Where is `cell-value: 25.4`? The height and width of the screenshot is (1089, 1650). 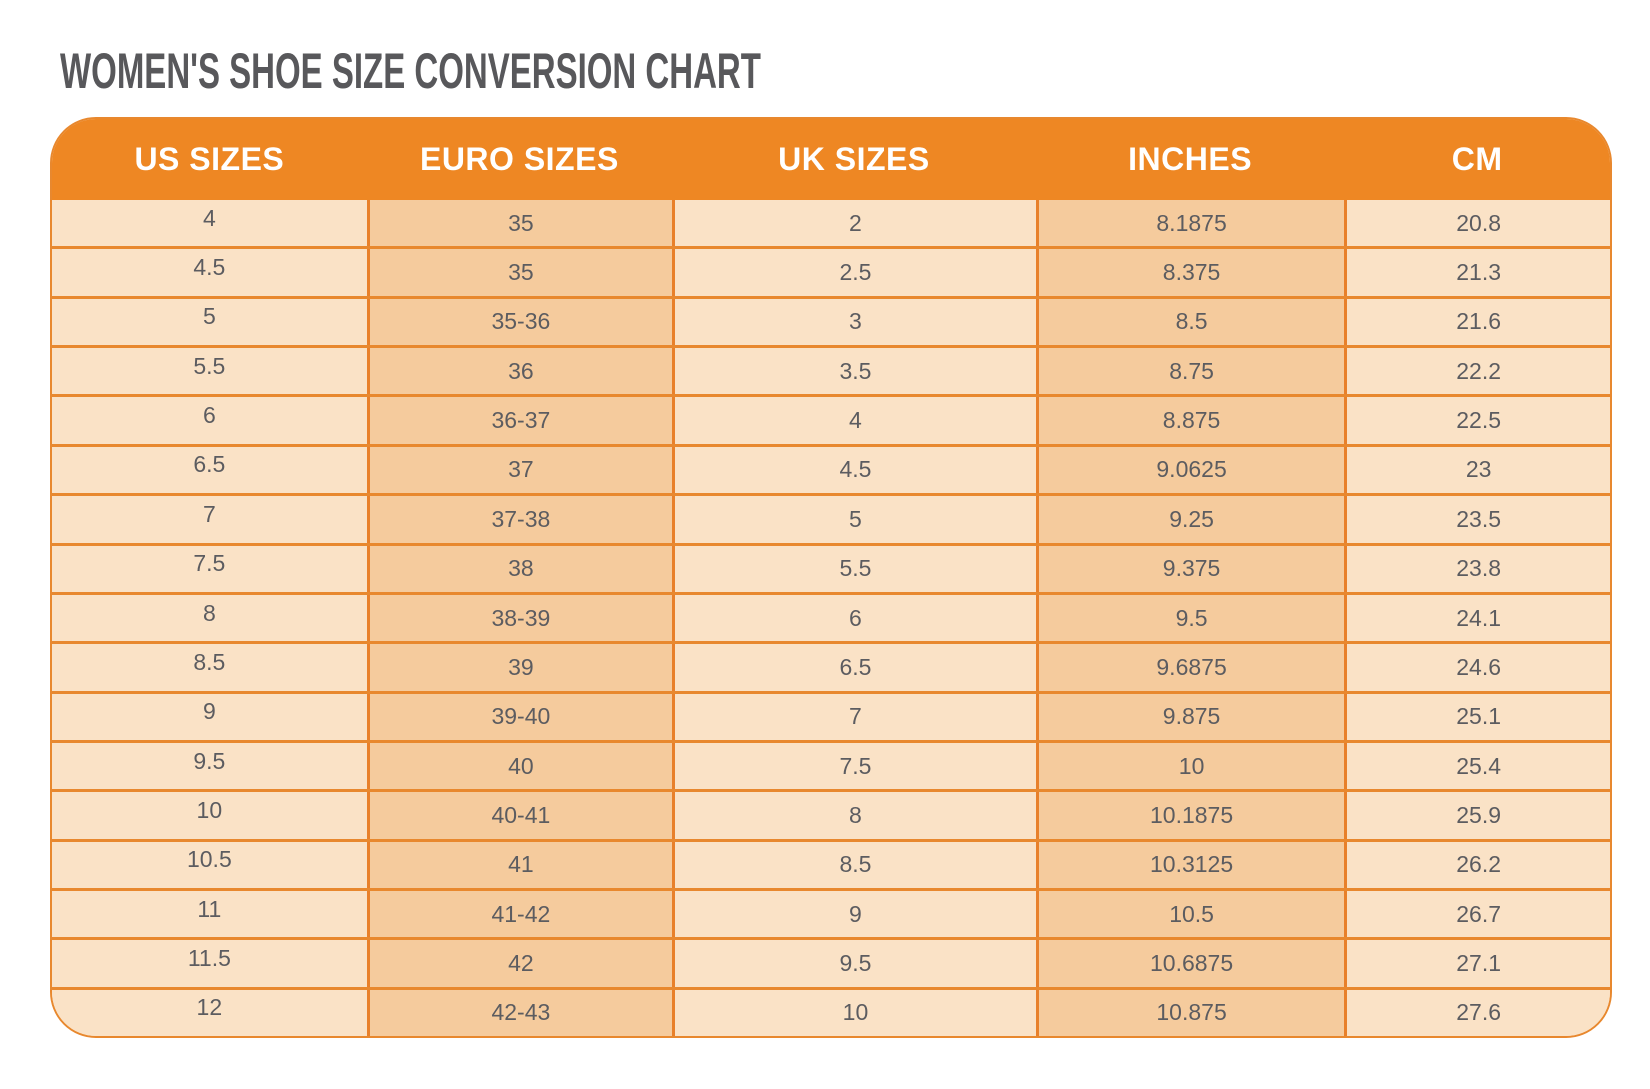 cell-value: 25.4 is located at coordinates (1479, 765).